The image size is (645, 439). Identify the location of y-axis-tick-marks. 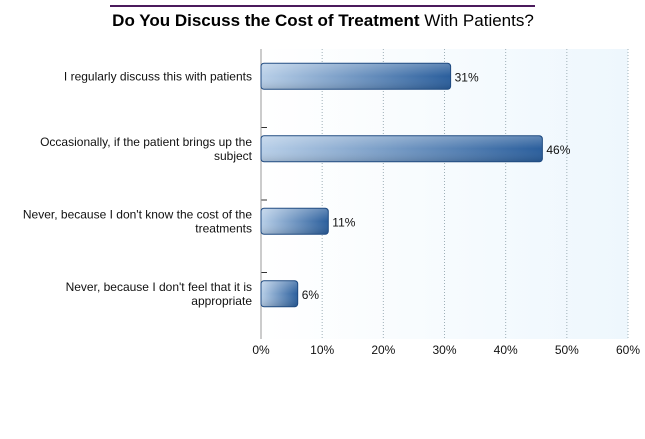
(264, 200).